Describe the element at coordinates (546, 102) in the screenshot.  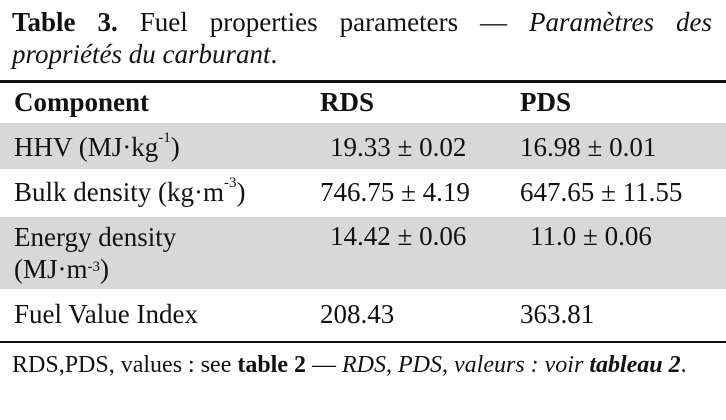
I see `header-pds: PDS` at that location.